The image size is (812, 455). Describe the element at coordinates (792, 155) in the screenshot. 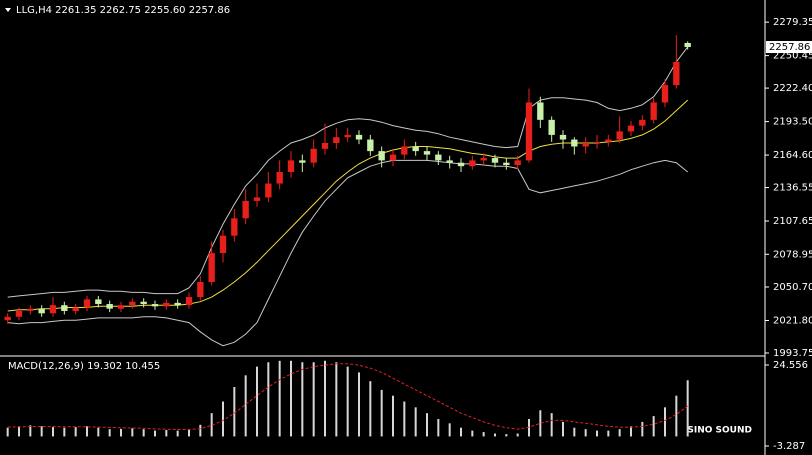

I see `y-tick-label: 2164.60` at that location.